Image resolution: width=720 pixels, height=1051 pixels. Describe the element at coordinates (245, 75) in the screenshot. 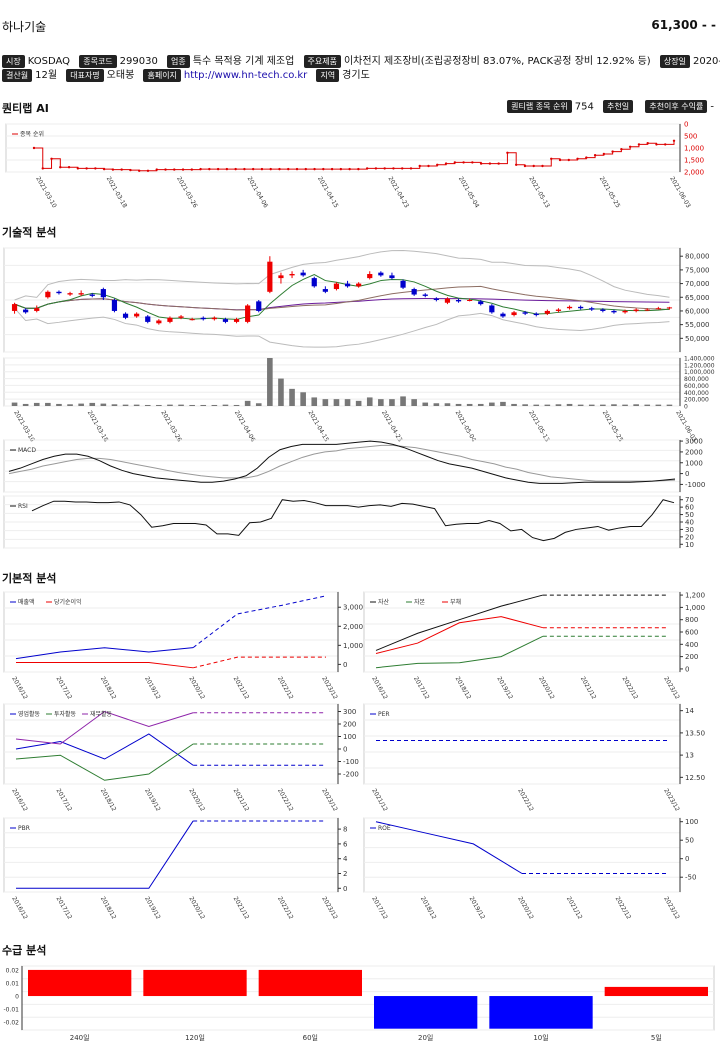

I see `homepage-link: http://www.hn-tech.co.kr` at that location.